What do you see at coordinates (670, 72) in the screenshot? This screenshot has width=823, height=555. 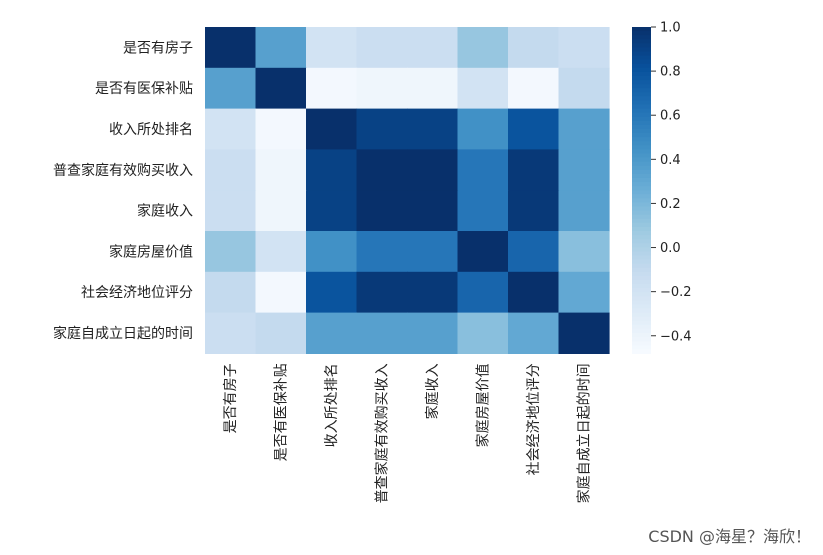 I see `colorbar-tick-label: 0.8` at bounding box center [670, 72].